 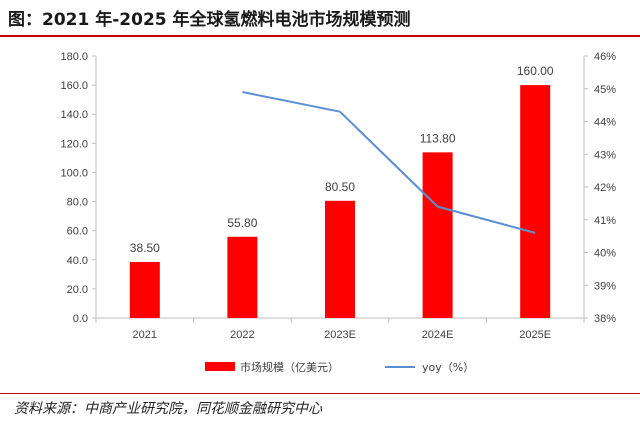 I want to click on y-left-tick-label: 60.0, so click(x=77, y=232).